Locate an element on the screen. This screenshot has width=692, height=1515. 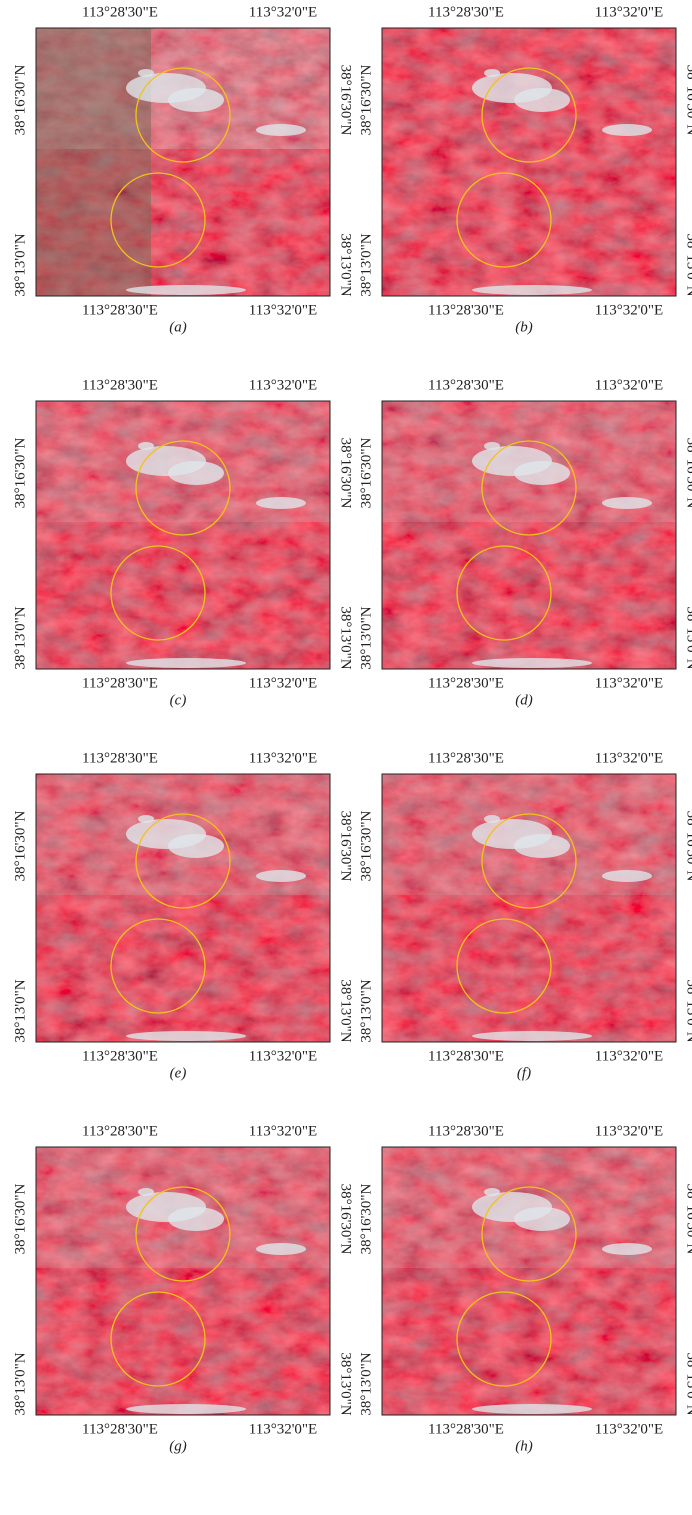
panel-caption: (a) is located at coordinates (178, 327).